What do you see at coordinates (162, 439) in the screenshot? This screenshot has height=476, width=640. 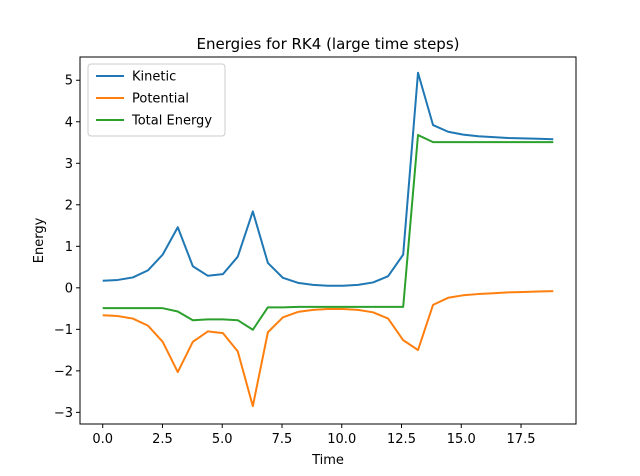 I see `x-tick-label: 2.5` at bounding box center [162, 439].